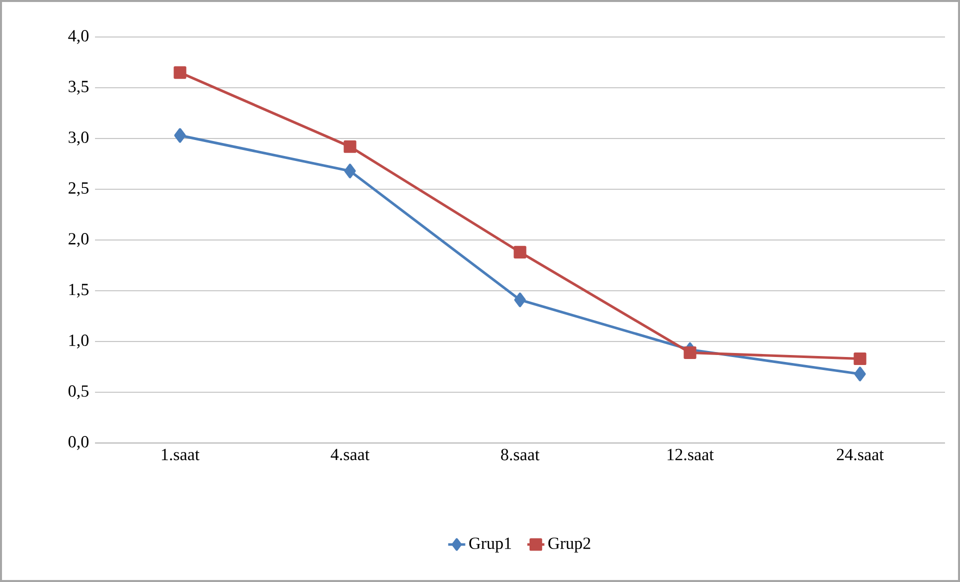 Image resolution: width=960 pixels, height=582 pixels. I want to click on y-tick-label: 2,5, so click(78, 189).